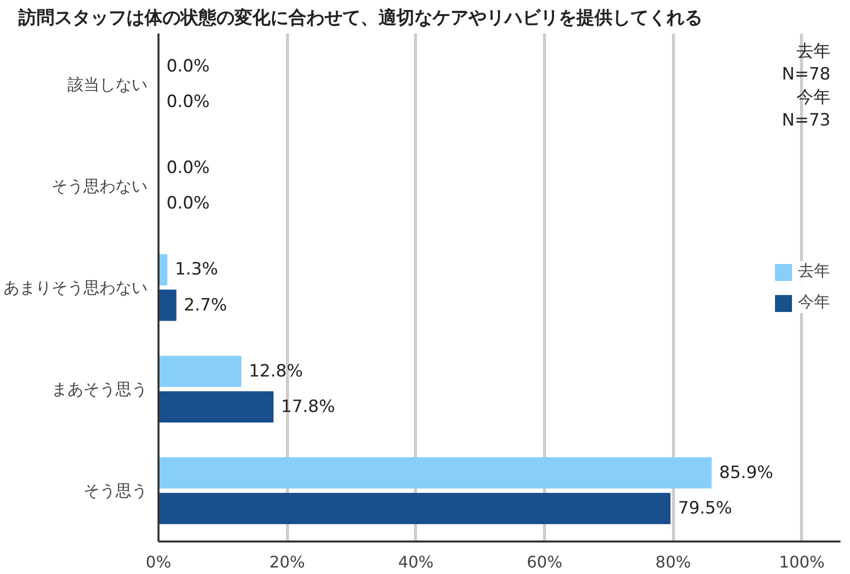  What do you see at coordinates (108, 84) in the screenshot?
I see `y-tick-label: 該当しない` at bounding box center [108, 84].